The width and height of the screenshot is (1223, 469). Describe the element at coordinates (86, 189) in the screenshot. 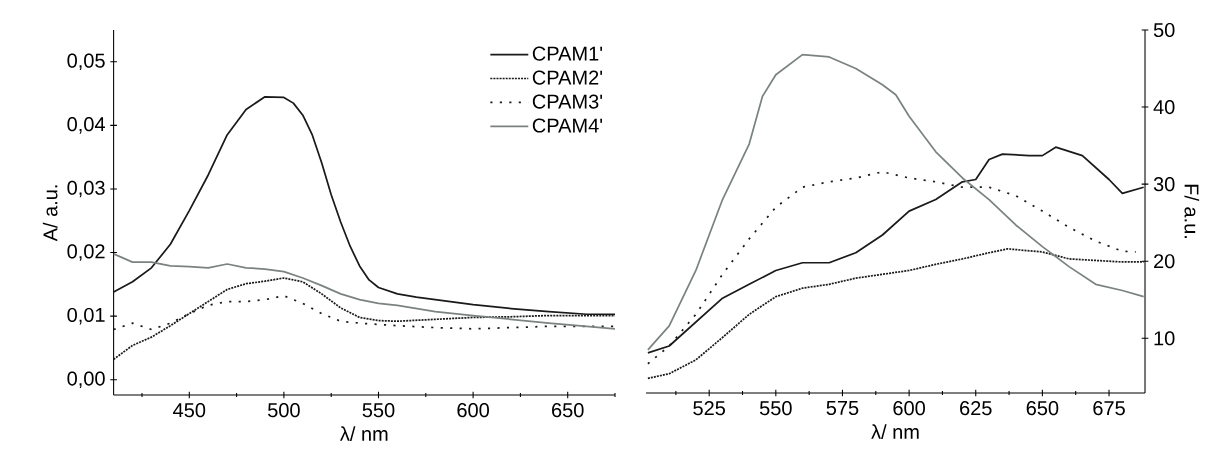

I see `y-tick-label: 0,03` at that location.